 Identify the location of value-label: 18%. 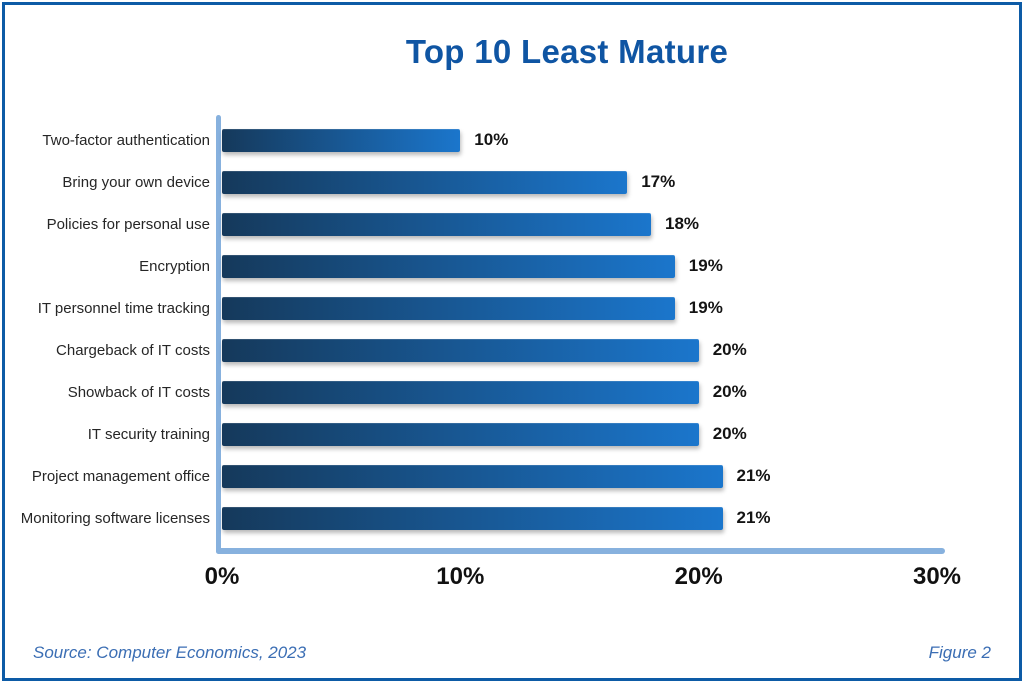
(682, 223).